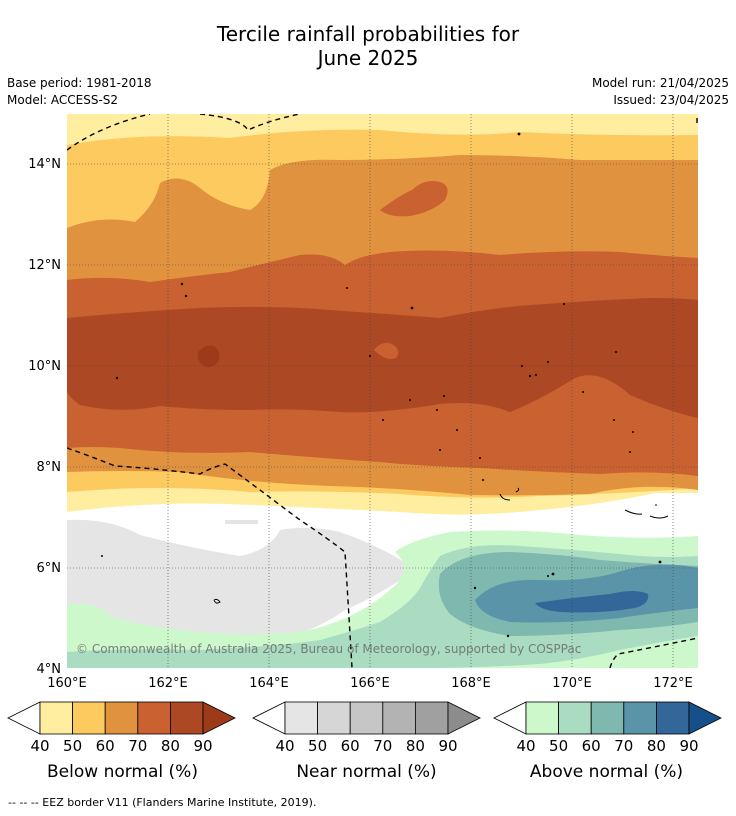 Image resolution: width=736 pixels, height=816 pixels. What do you see at coordinates (44, 265) in the screenshot?
I see `lat-label: 12°N` at bounding box center [44, 265].